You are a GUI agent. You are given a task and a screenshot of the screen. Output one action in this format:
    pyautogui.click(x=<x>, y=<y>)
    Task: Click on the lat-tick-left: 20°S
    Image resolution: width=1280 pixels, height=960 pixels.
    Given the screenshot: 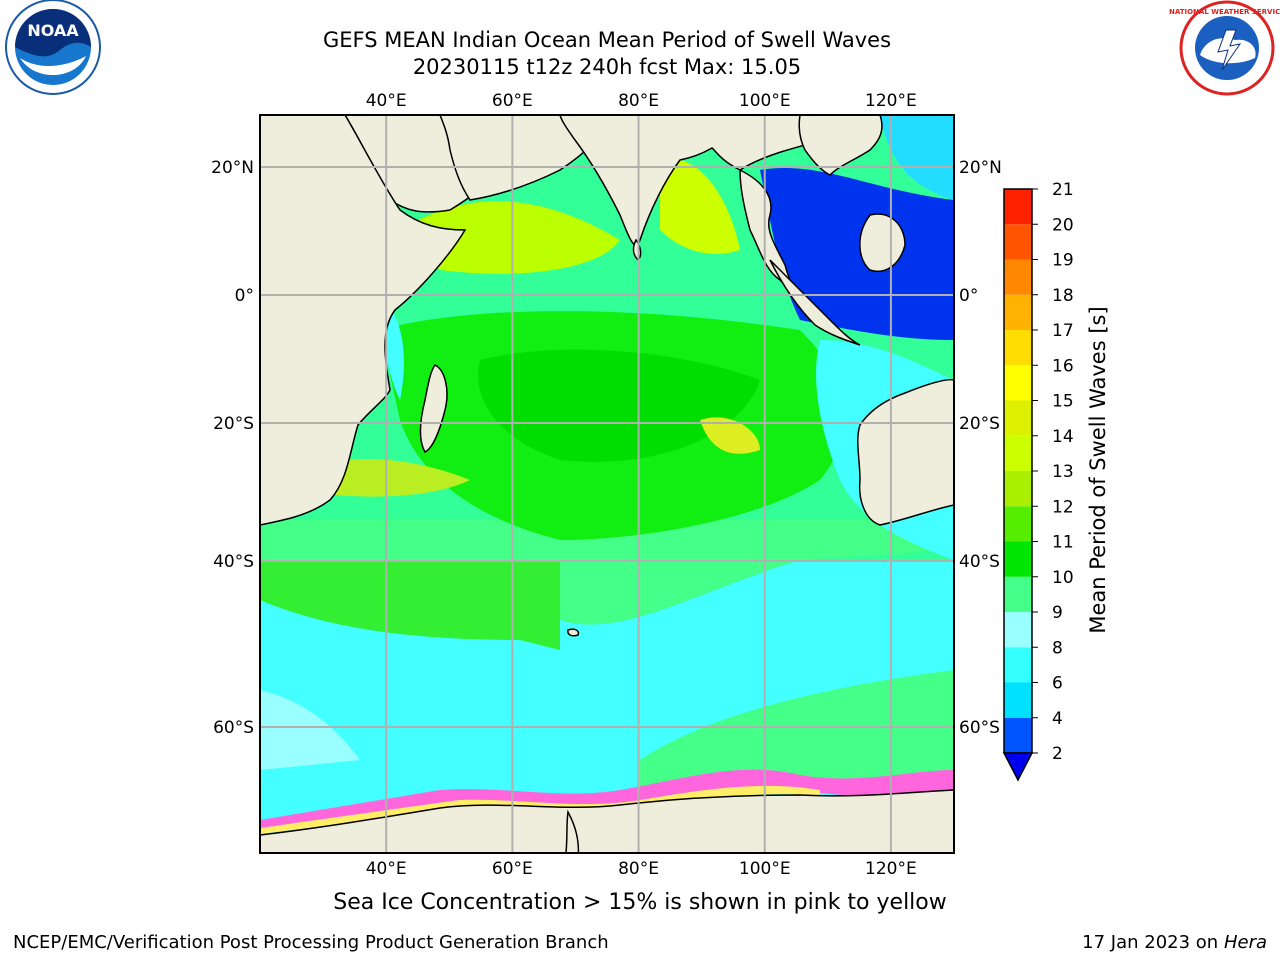 What is the action you would take?
    pyautogui.click(x=233, y=424)
    